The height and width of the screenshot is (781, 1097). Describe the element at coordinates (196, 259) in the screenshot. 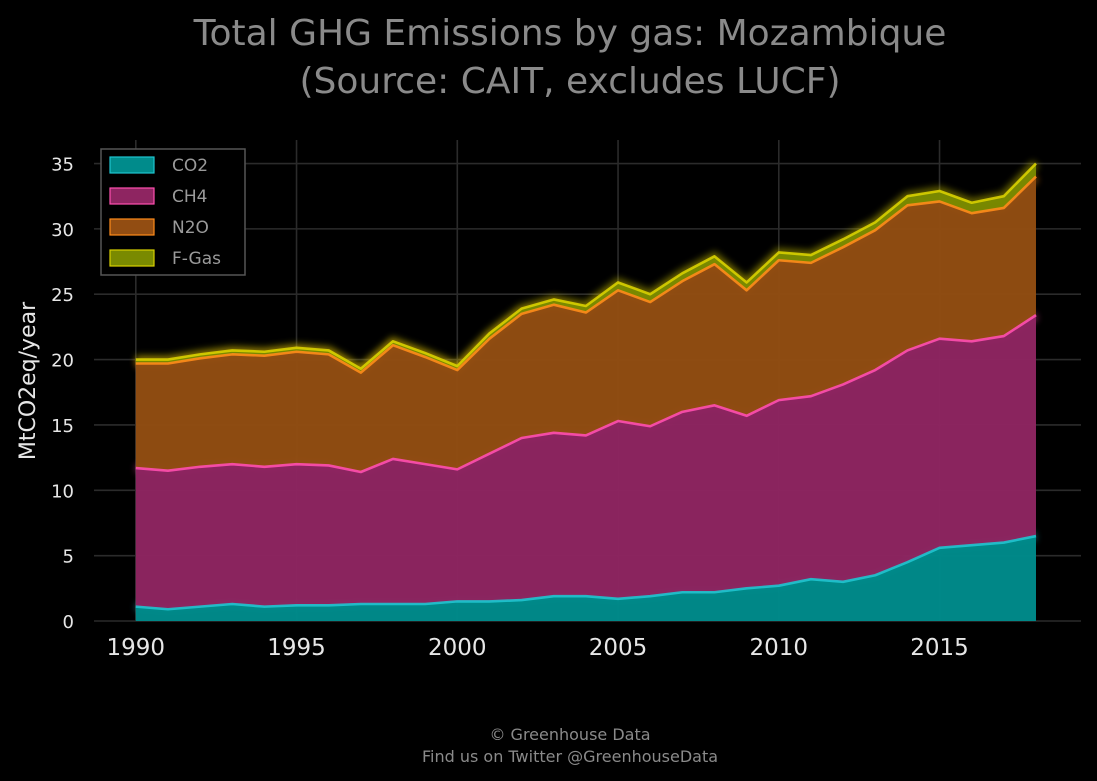

I see `legend-label-f-gas: F-Gas` at that location.